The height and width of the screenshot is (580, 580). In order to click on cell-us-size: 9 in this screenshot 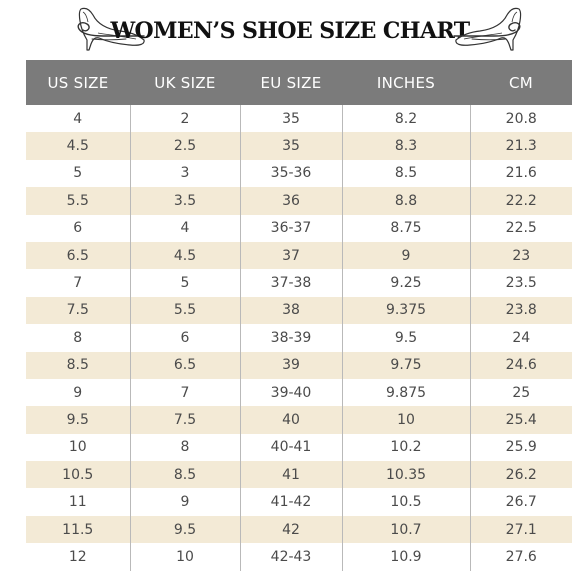, I will do `click(78, 392)`.